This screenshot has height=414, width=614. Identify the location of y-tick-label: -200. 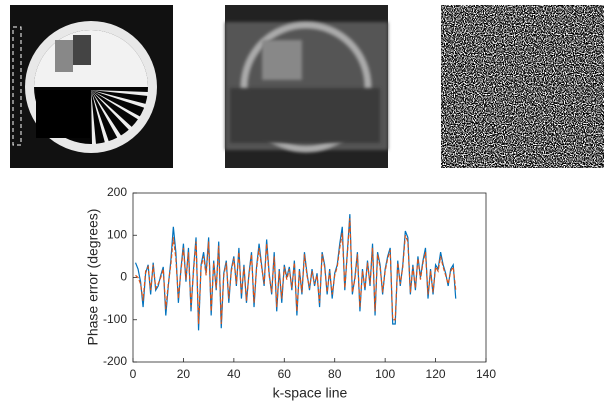
(115, 361).